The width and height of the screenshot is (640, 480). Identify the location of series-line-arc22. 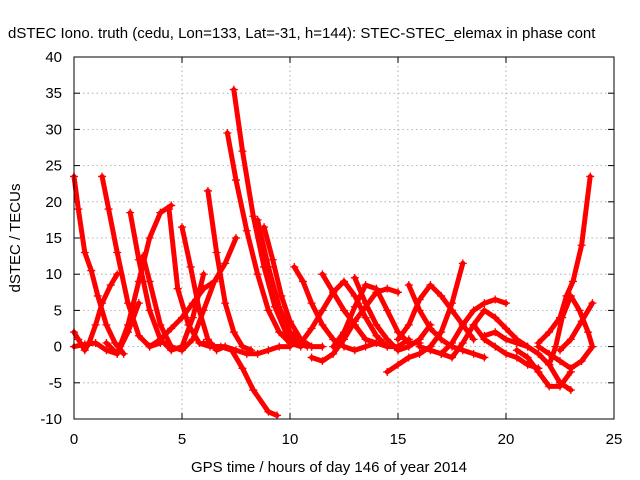
(392, 314).